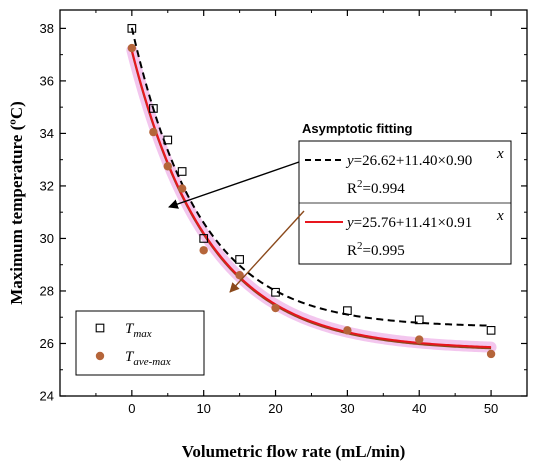  Describe the element at coordinates (234, 185) in the screenshot. I see `annotation-arrow-tmax` at that location.